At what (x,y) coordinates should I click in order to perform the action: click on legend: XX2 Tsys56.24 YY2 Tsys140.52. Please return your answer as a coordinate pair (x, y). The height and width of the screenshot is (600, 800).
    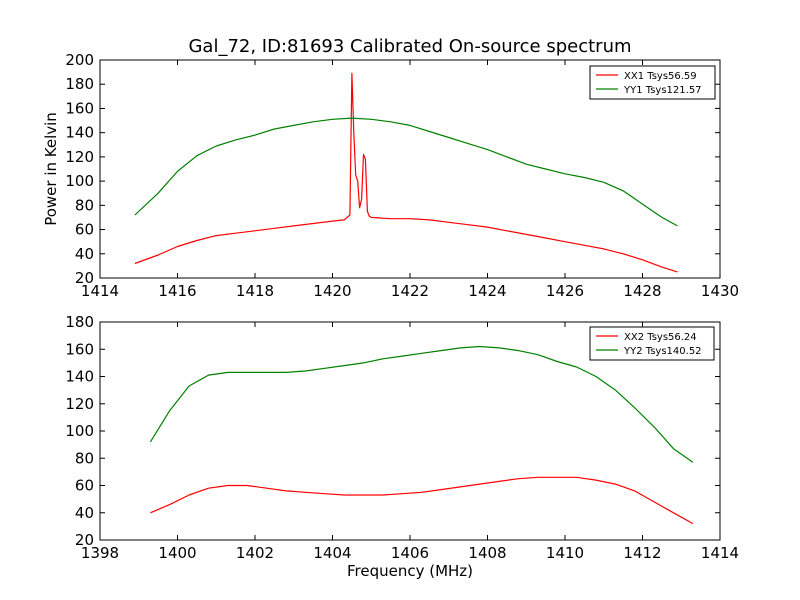
    Looking at the image, I should click on (652, 343).